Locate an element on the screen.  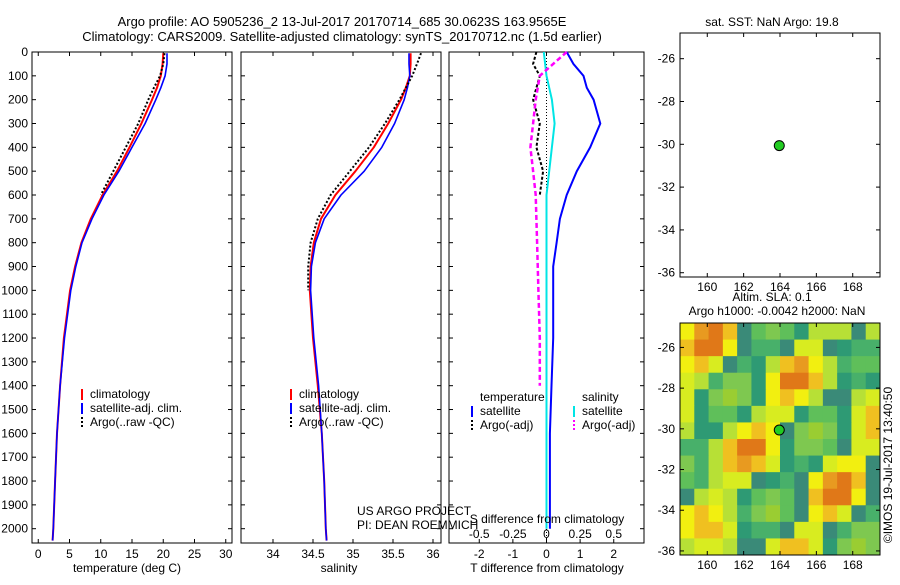
y-tick-label: 1800 is located at coordinates (14, 481).